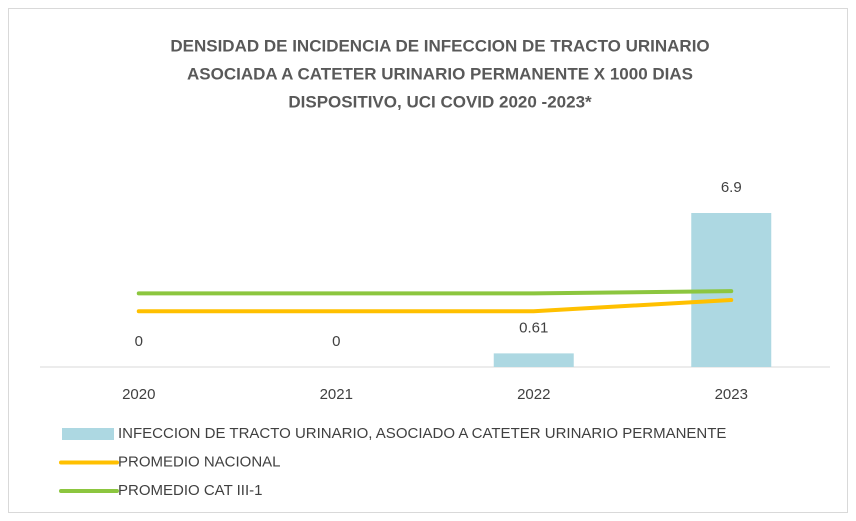 This screenshot has height=521, width=856. I want to click on data-label: 0.61, so click(533, 327).